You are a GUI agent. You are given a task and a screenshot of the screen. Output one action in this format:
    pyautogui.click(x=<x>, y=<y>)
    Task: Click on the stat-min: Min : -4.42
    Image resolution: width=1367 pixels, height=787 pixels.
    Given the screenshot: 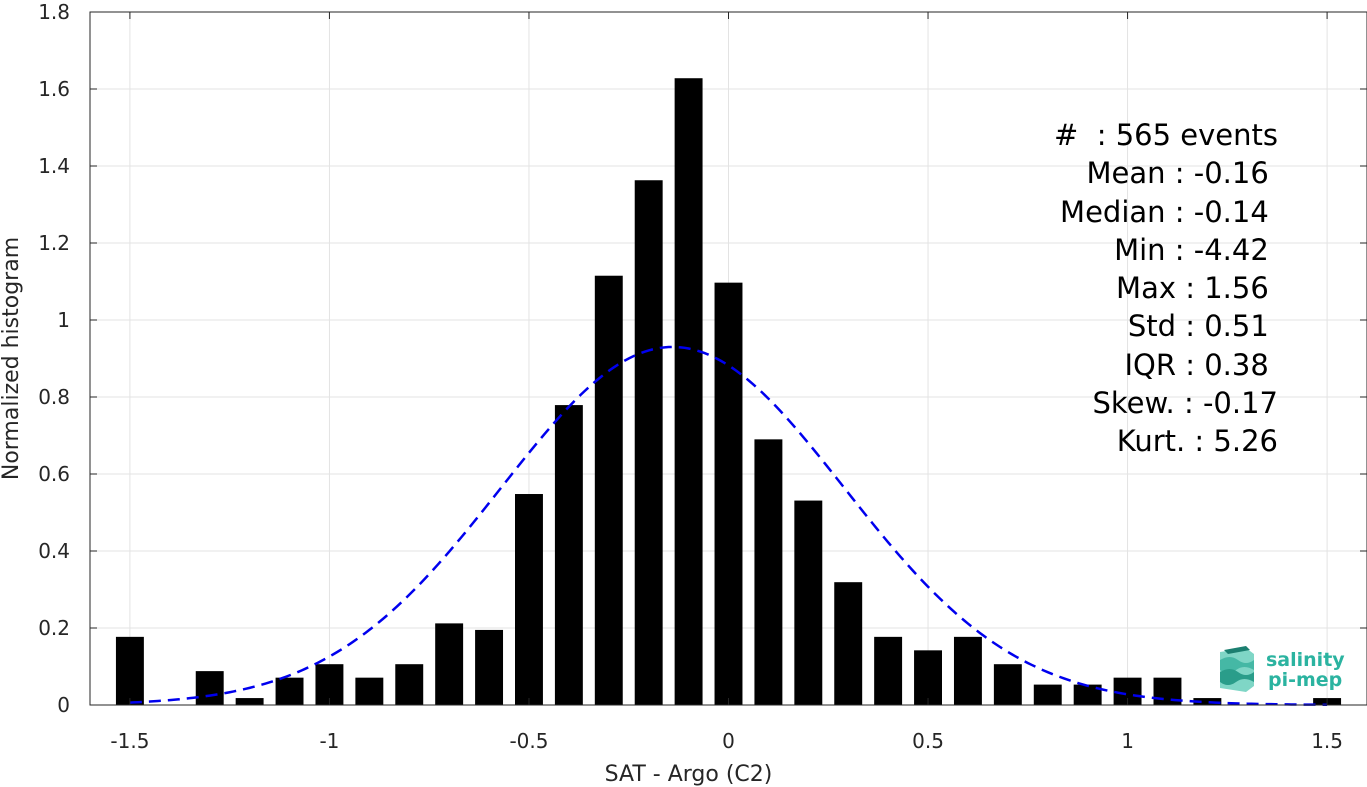 What is the action you would take?
    pyautogui.click(x=1196, y=249)
    